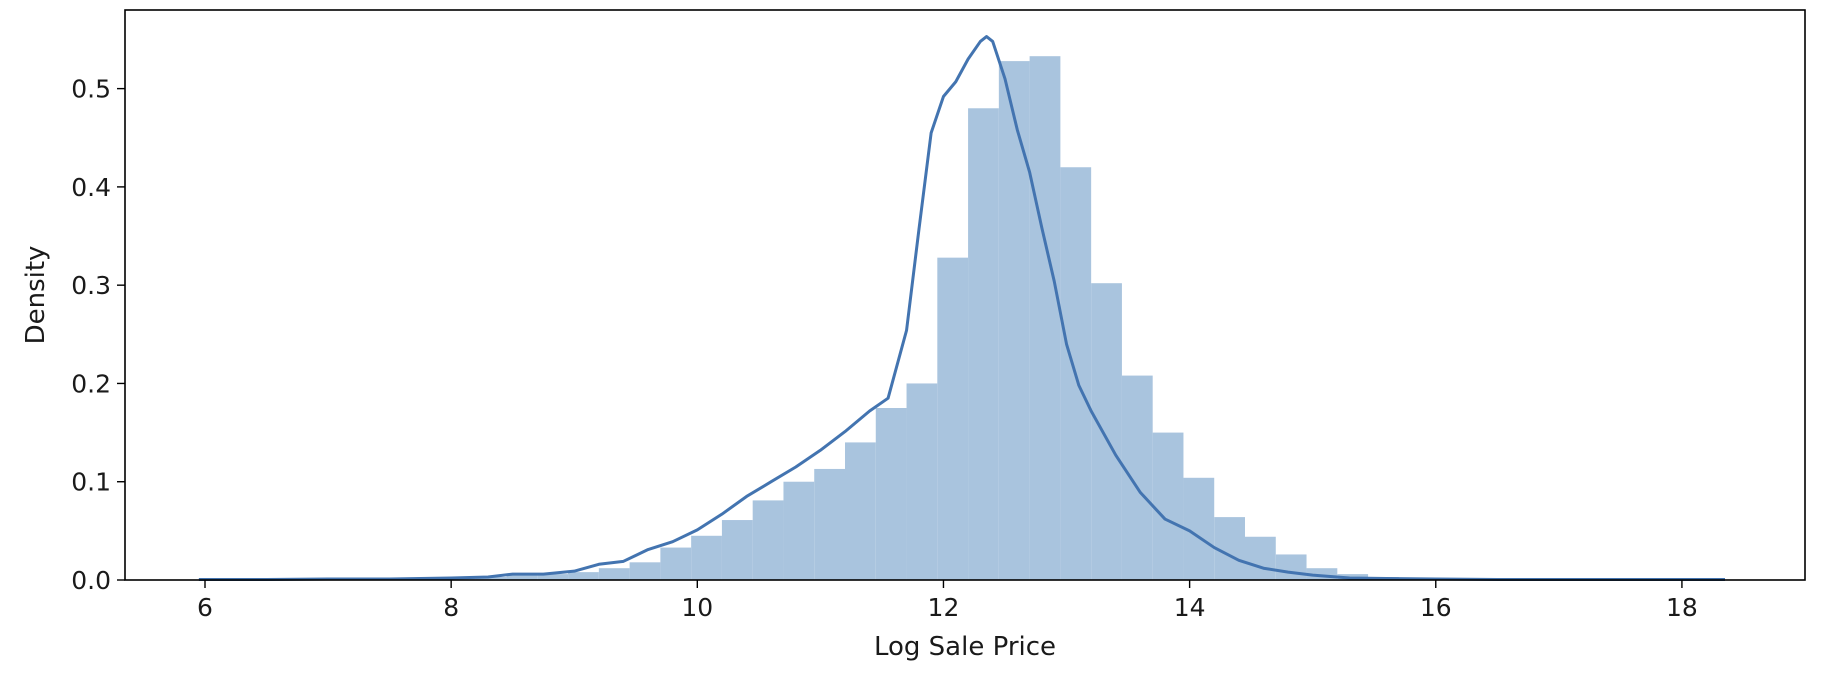 The image size is (1822, 674). Describe the element at coordinates (451, 607) in the screenshot. I see `x-tick-label: 8` at that location.